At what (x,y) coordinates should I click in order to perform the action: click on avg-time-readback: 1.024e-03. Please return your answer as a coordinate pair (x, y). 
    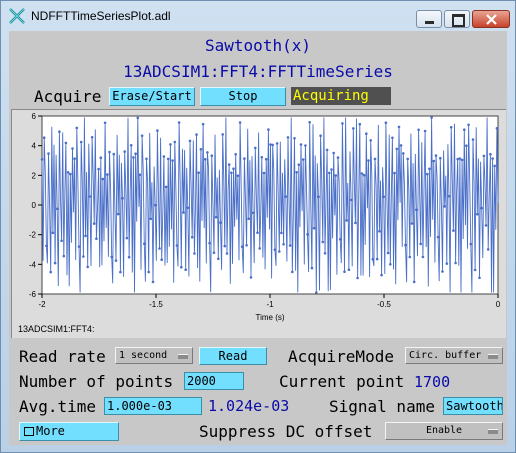
    Looking at the image, I should click on (249, 406).